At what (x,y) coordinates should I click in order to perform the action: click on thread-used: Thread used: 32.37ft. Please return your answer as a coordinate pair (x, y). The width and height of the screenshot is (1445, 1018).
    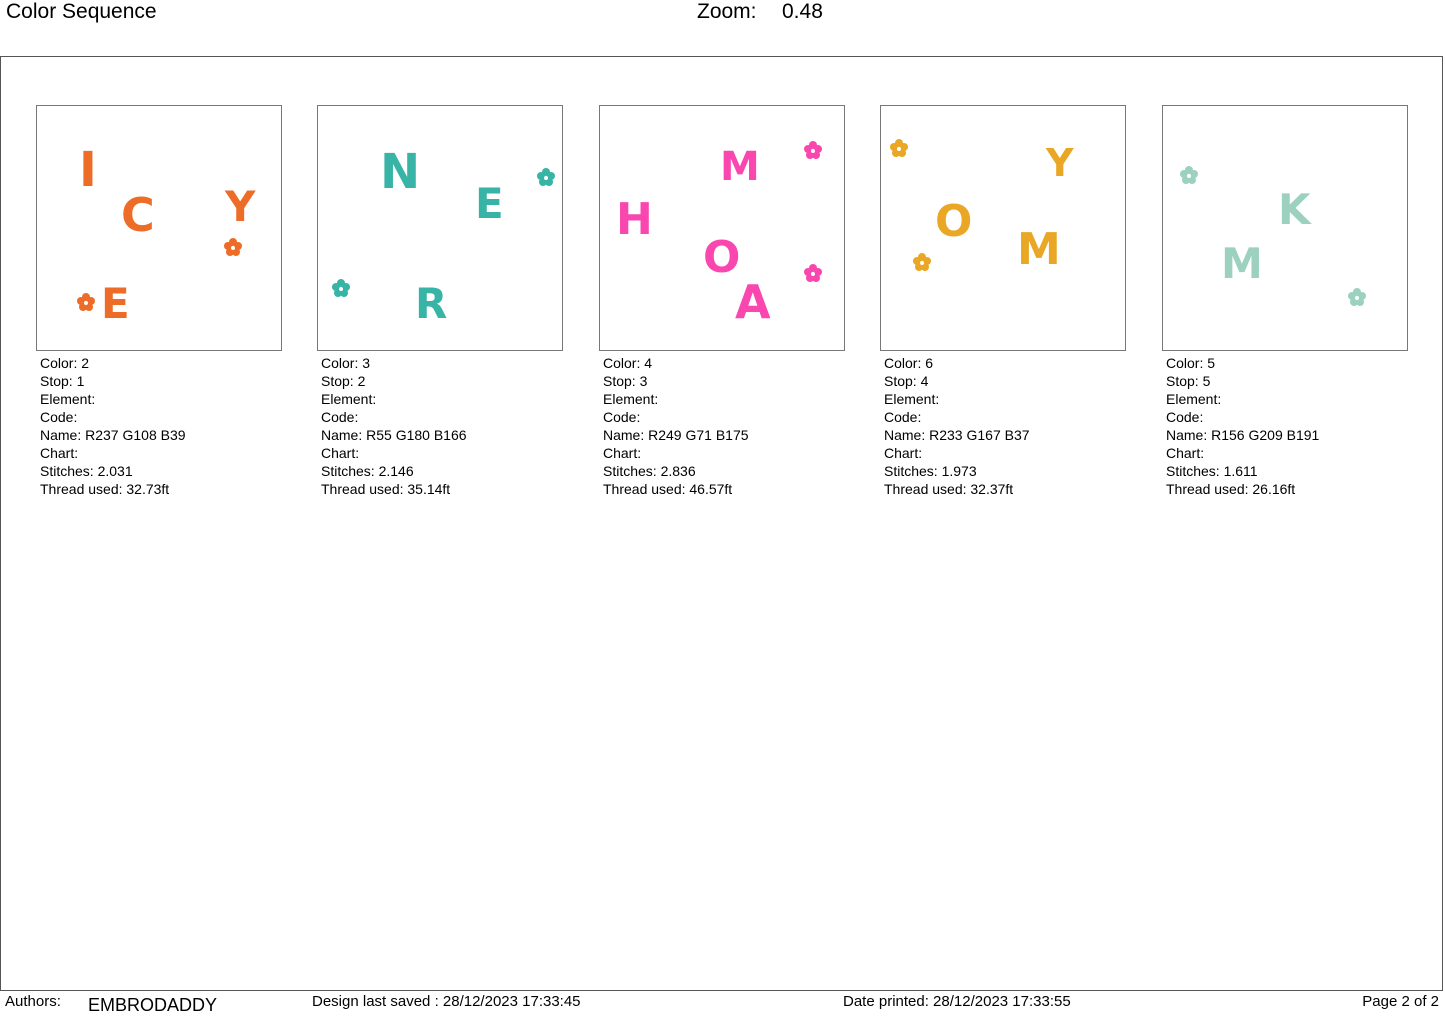
    Looking at the image, I should click on (949, 489).